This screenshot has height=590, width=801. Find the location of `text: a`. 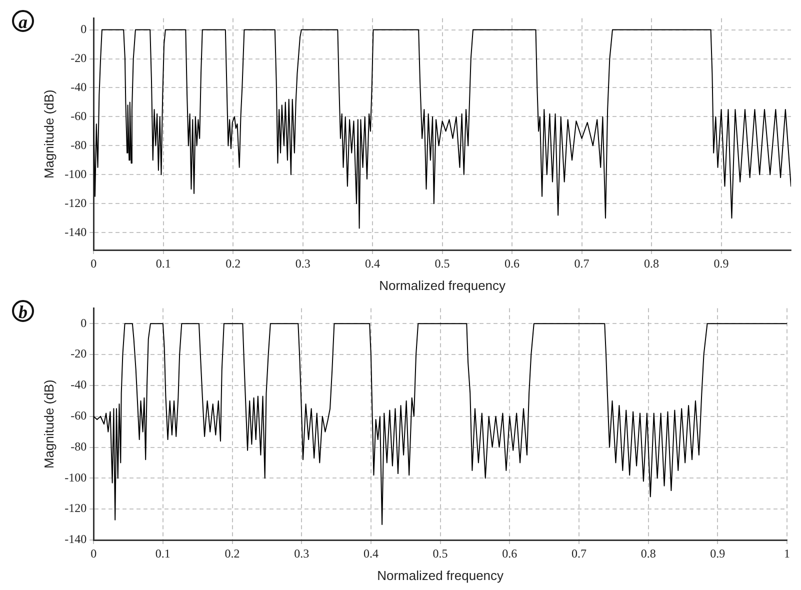

text: a is located at coordinates (23, 21).